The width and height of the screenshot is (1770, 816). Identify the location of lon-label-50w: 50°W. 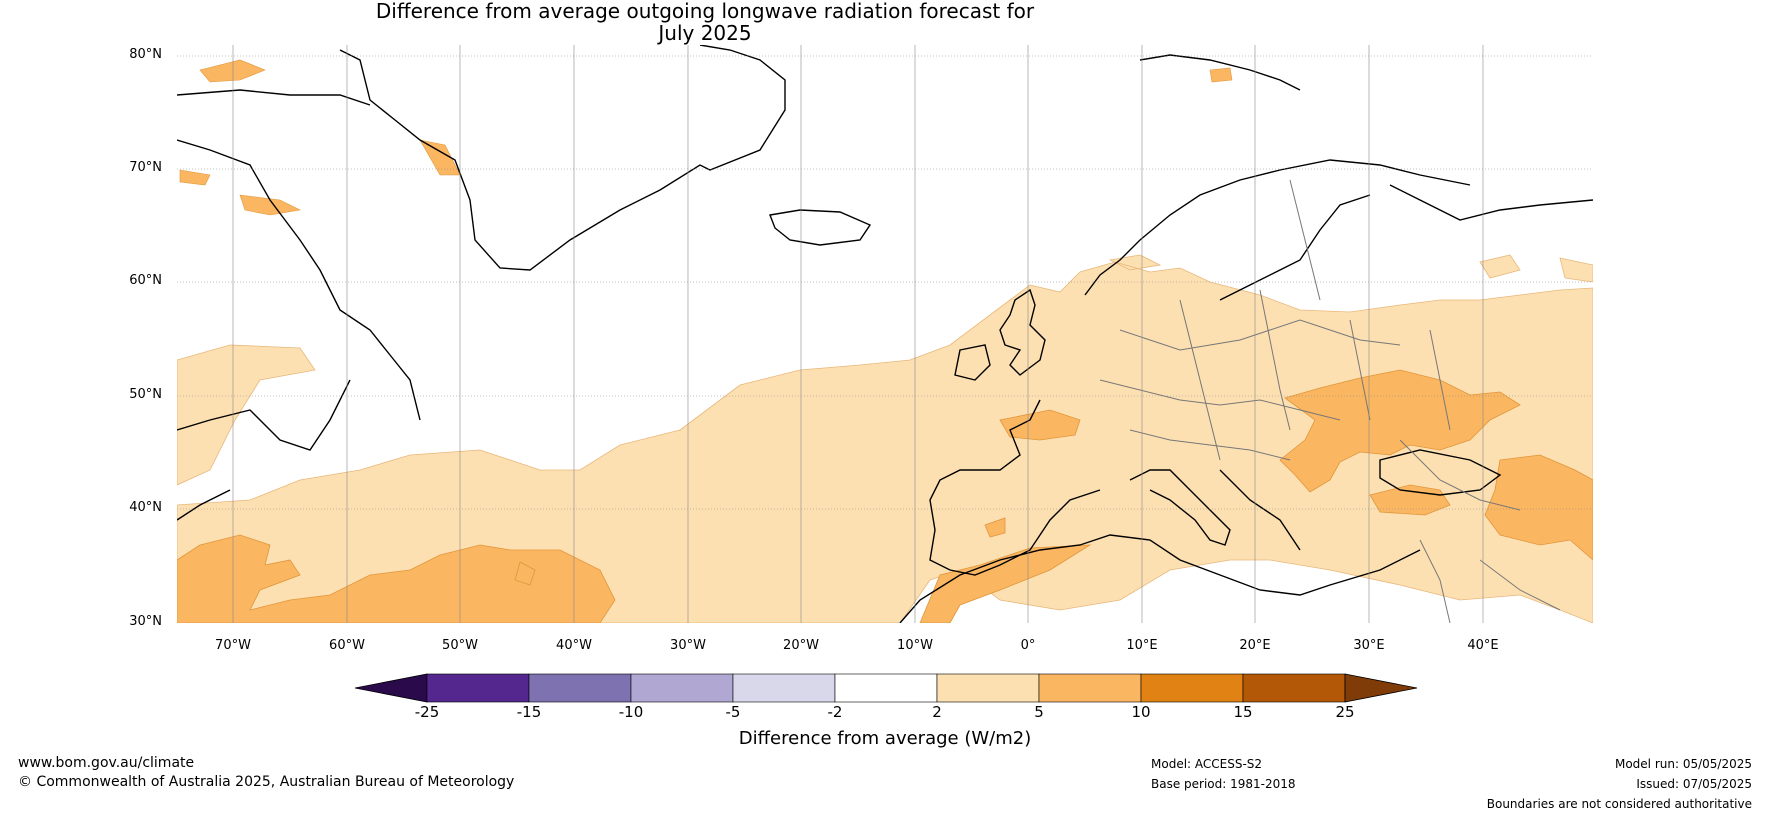
(460, 645).